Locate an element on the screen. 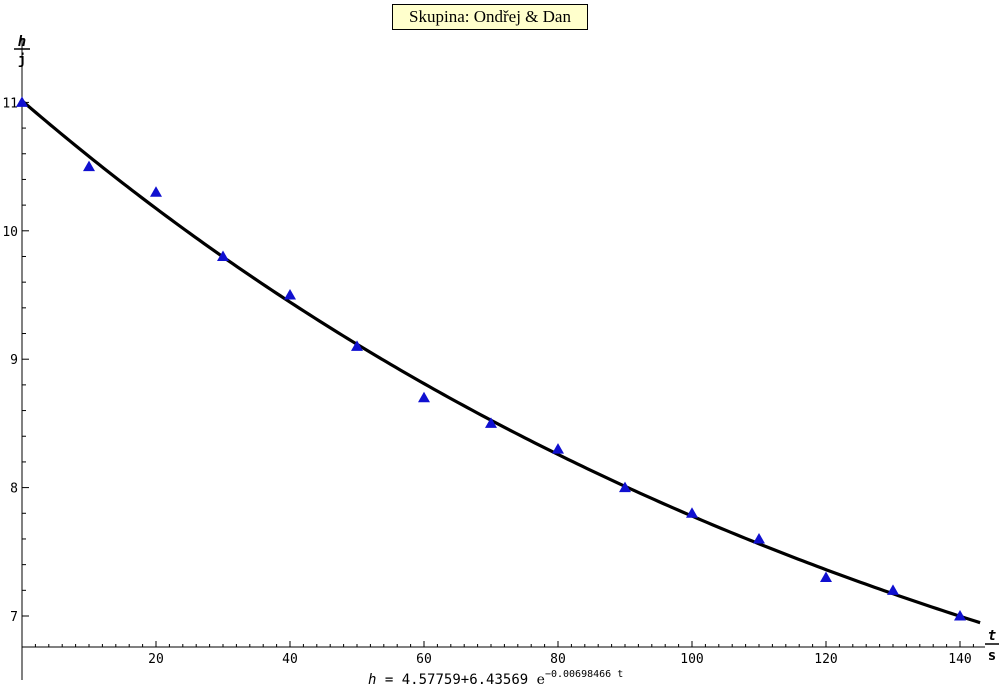 The image size is (1000, 696). fit-formula: h = 4.57759+6.43569 e−0.00698466 t is located at coordinates (496, 681).